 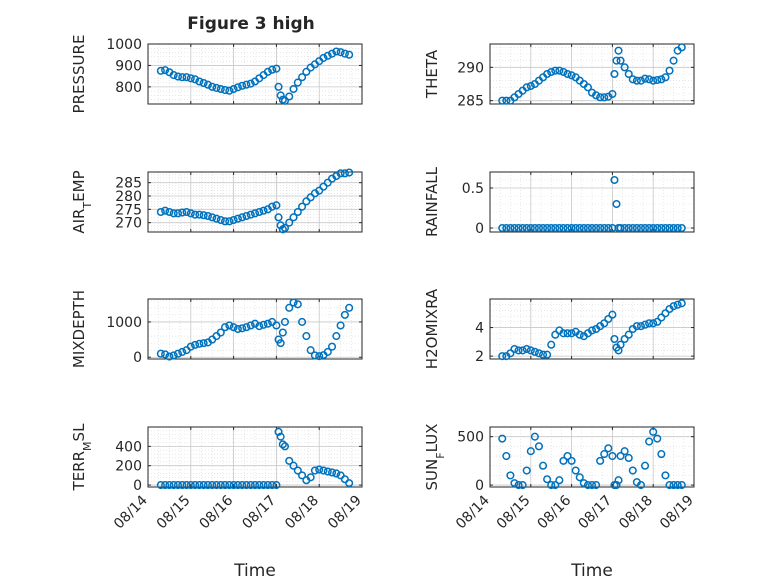 I want to click on y-tick-label: 280, so click(x=128, y=197).